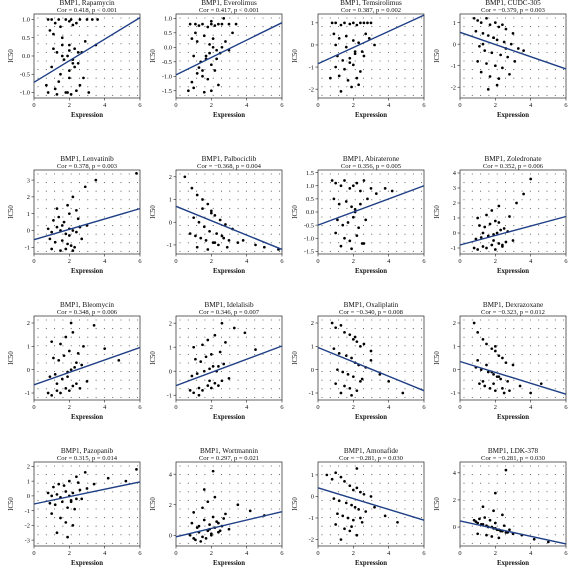  I want to click on y-tick-label: 2, so click(28, 467).